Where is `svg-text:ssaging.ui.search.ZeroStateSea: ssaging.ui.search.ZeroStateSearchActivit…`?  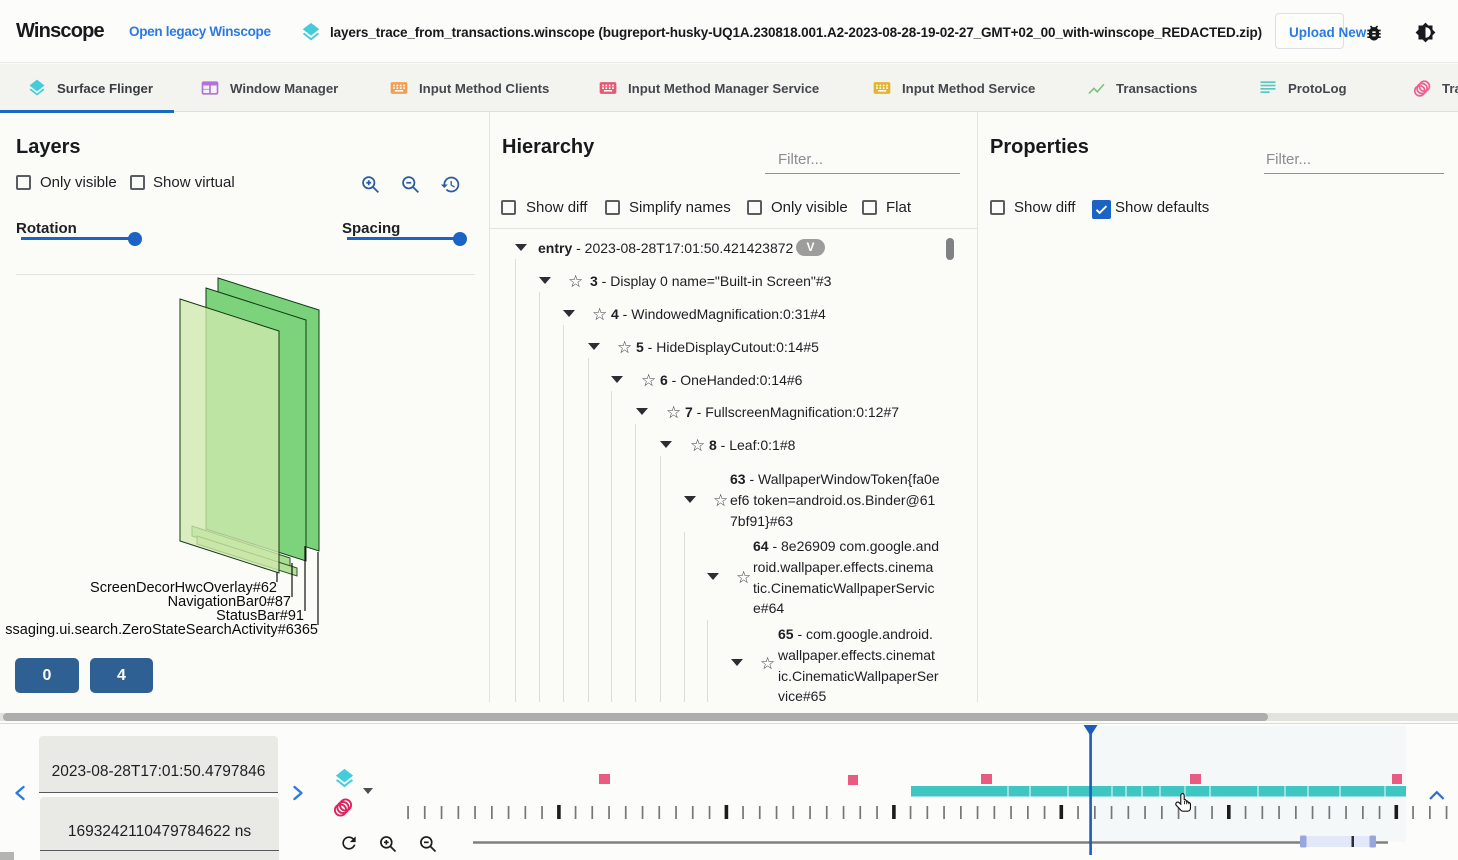
svg-text:ssaging.ui.search.ZeroStateSea: ssaging.ui.search.ZeroStateSearchActivit… is located at coordinates (161, 630).